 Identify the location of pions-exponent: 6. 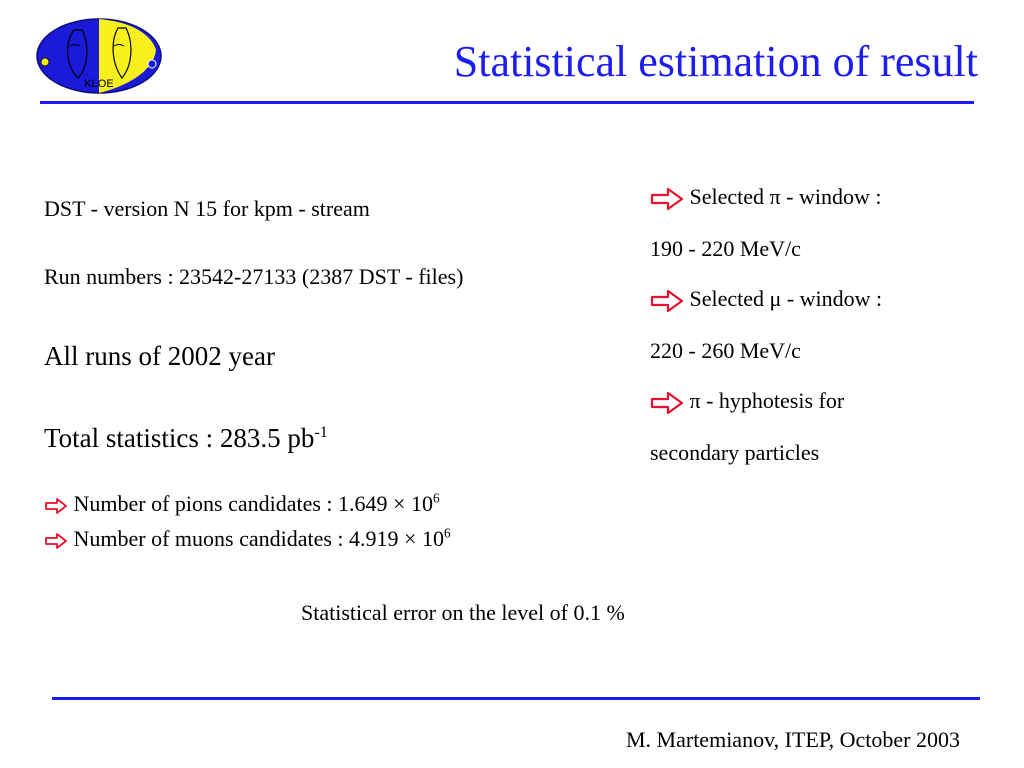
(436, 498).